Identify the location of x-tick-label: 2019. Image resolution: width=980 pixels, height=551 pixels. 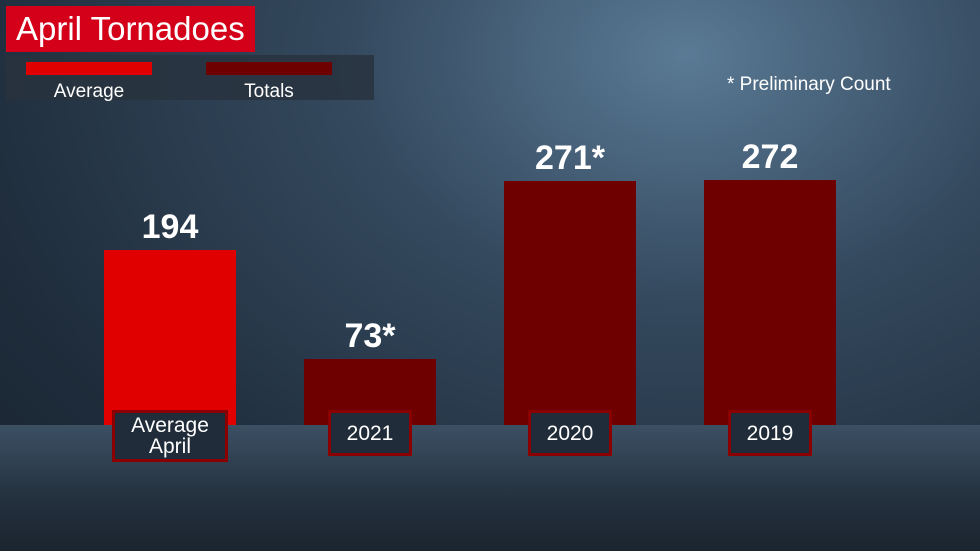
(770, 433).